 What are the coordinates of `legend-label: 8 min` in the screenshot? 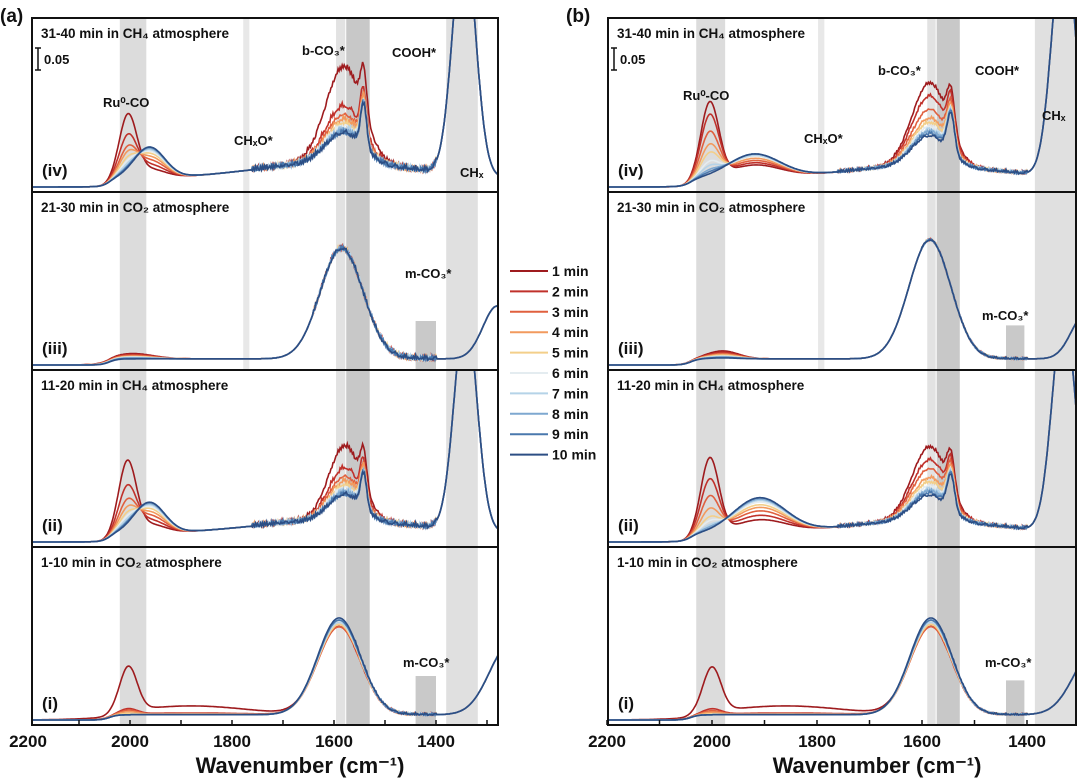 It's located at (570, 414).